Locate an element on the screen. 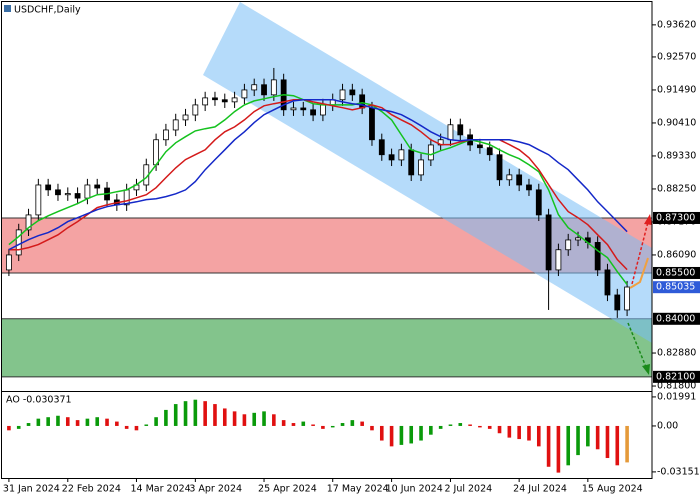 This screenshot has width=700, height=500. y-tick-label: 0.86090 is located at coordinates (676, 254).